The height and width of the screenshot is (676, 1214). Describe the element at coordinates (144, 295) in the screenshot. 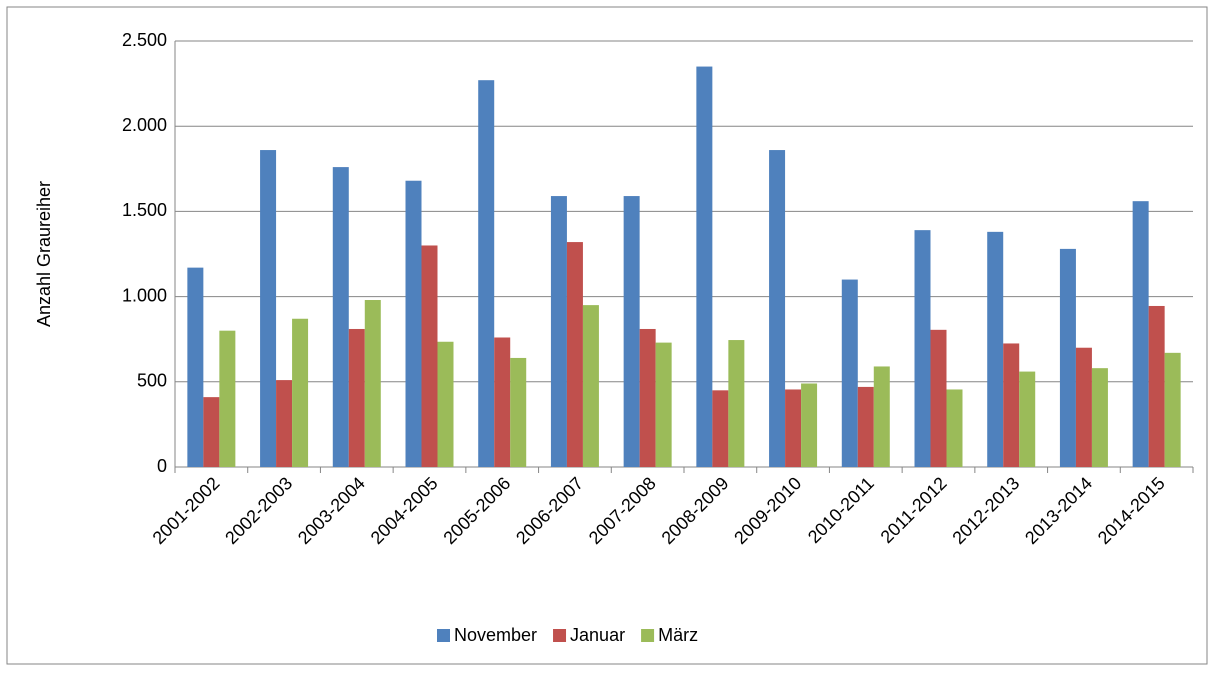

I see `y-tick-label: 1.000` at that location.